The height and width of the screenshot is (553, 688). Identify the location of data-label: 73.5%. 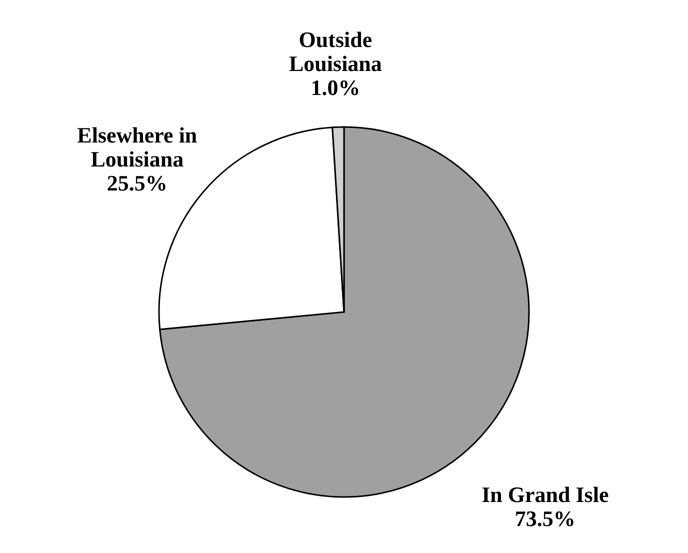
(545, 519).